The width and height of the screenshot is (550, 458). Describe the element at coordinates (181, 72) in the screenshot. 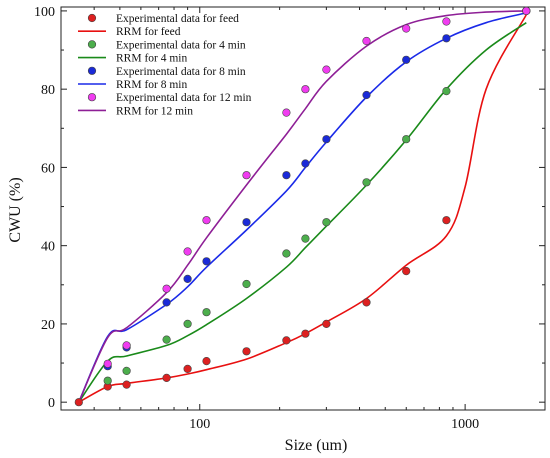

I see `legend-label-4: Experimental data for 8 min` at that location.